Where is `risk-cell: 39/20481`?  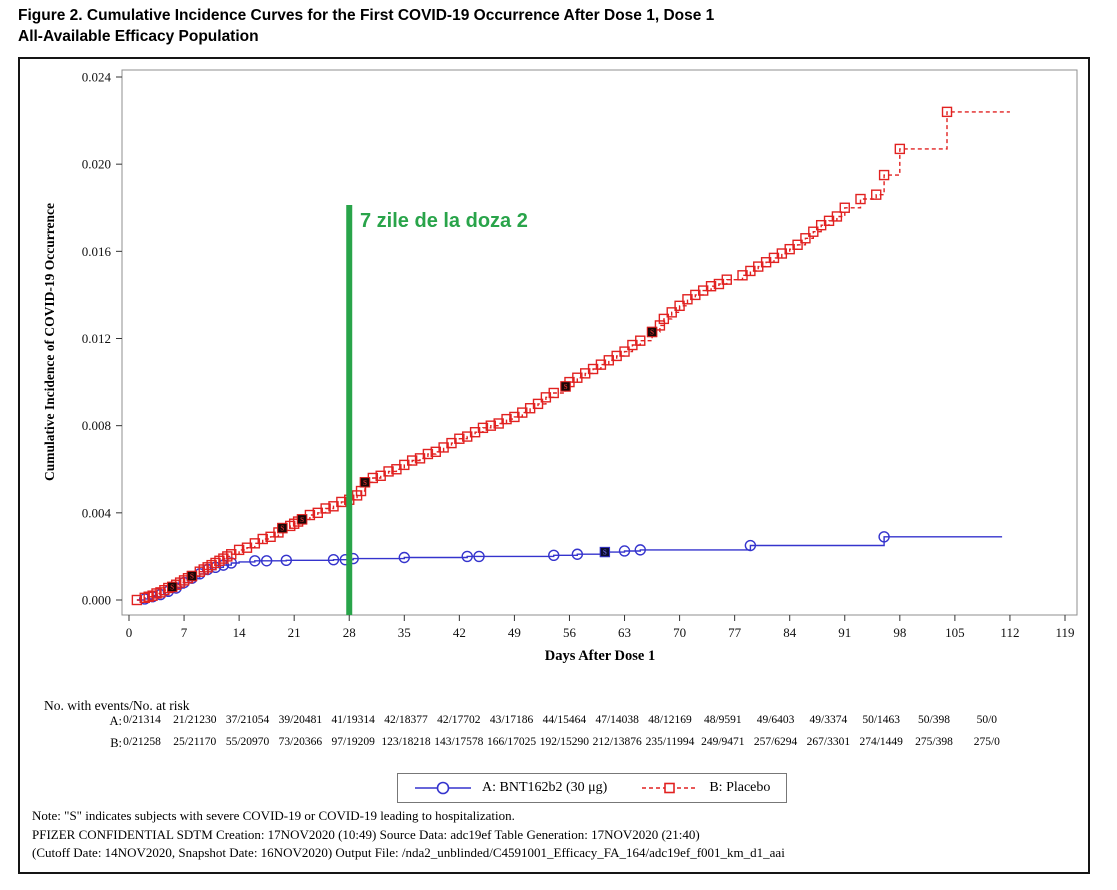
risk-cell: 39/20481 is located at coordinates (300, 720).